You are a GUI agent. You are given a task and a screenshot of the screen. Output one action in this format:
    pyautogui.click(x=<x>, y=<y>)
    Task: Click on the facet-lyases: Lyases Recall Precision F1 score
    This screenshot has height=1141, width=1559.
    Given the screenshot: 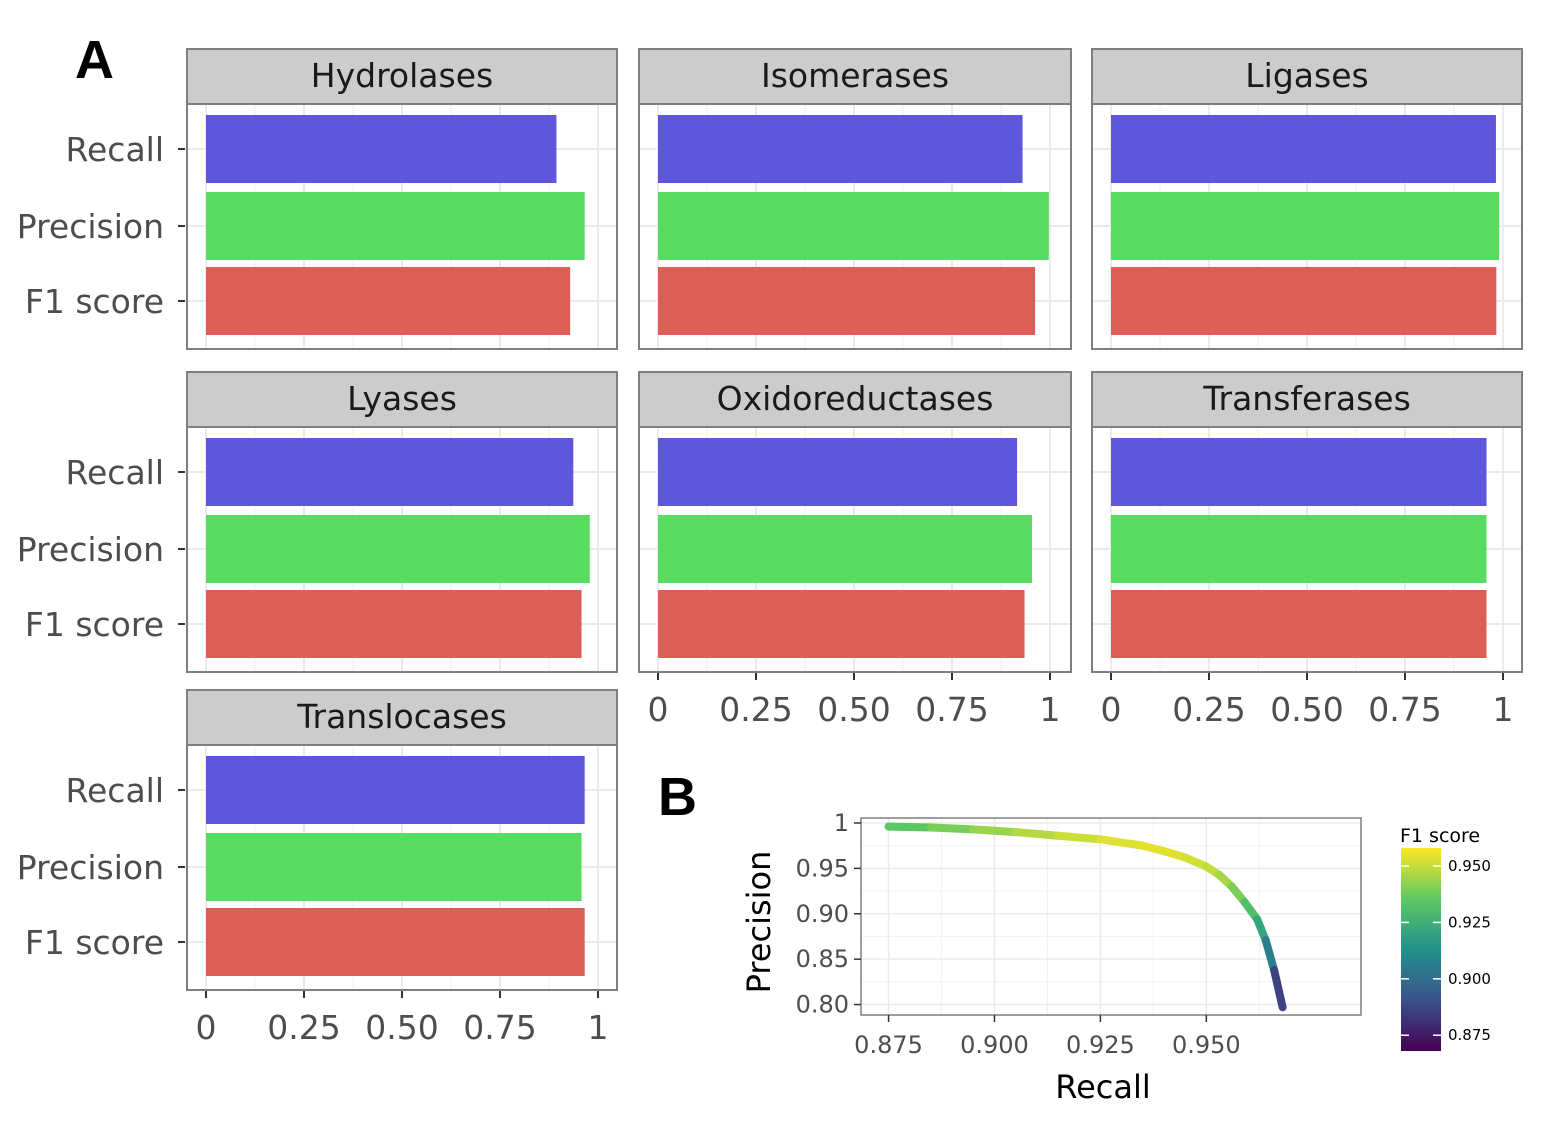 What is the action you would take?
    pyautogui.click(x=317, y=522)
    